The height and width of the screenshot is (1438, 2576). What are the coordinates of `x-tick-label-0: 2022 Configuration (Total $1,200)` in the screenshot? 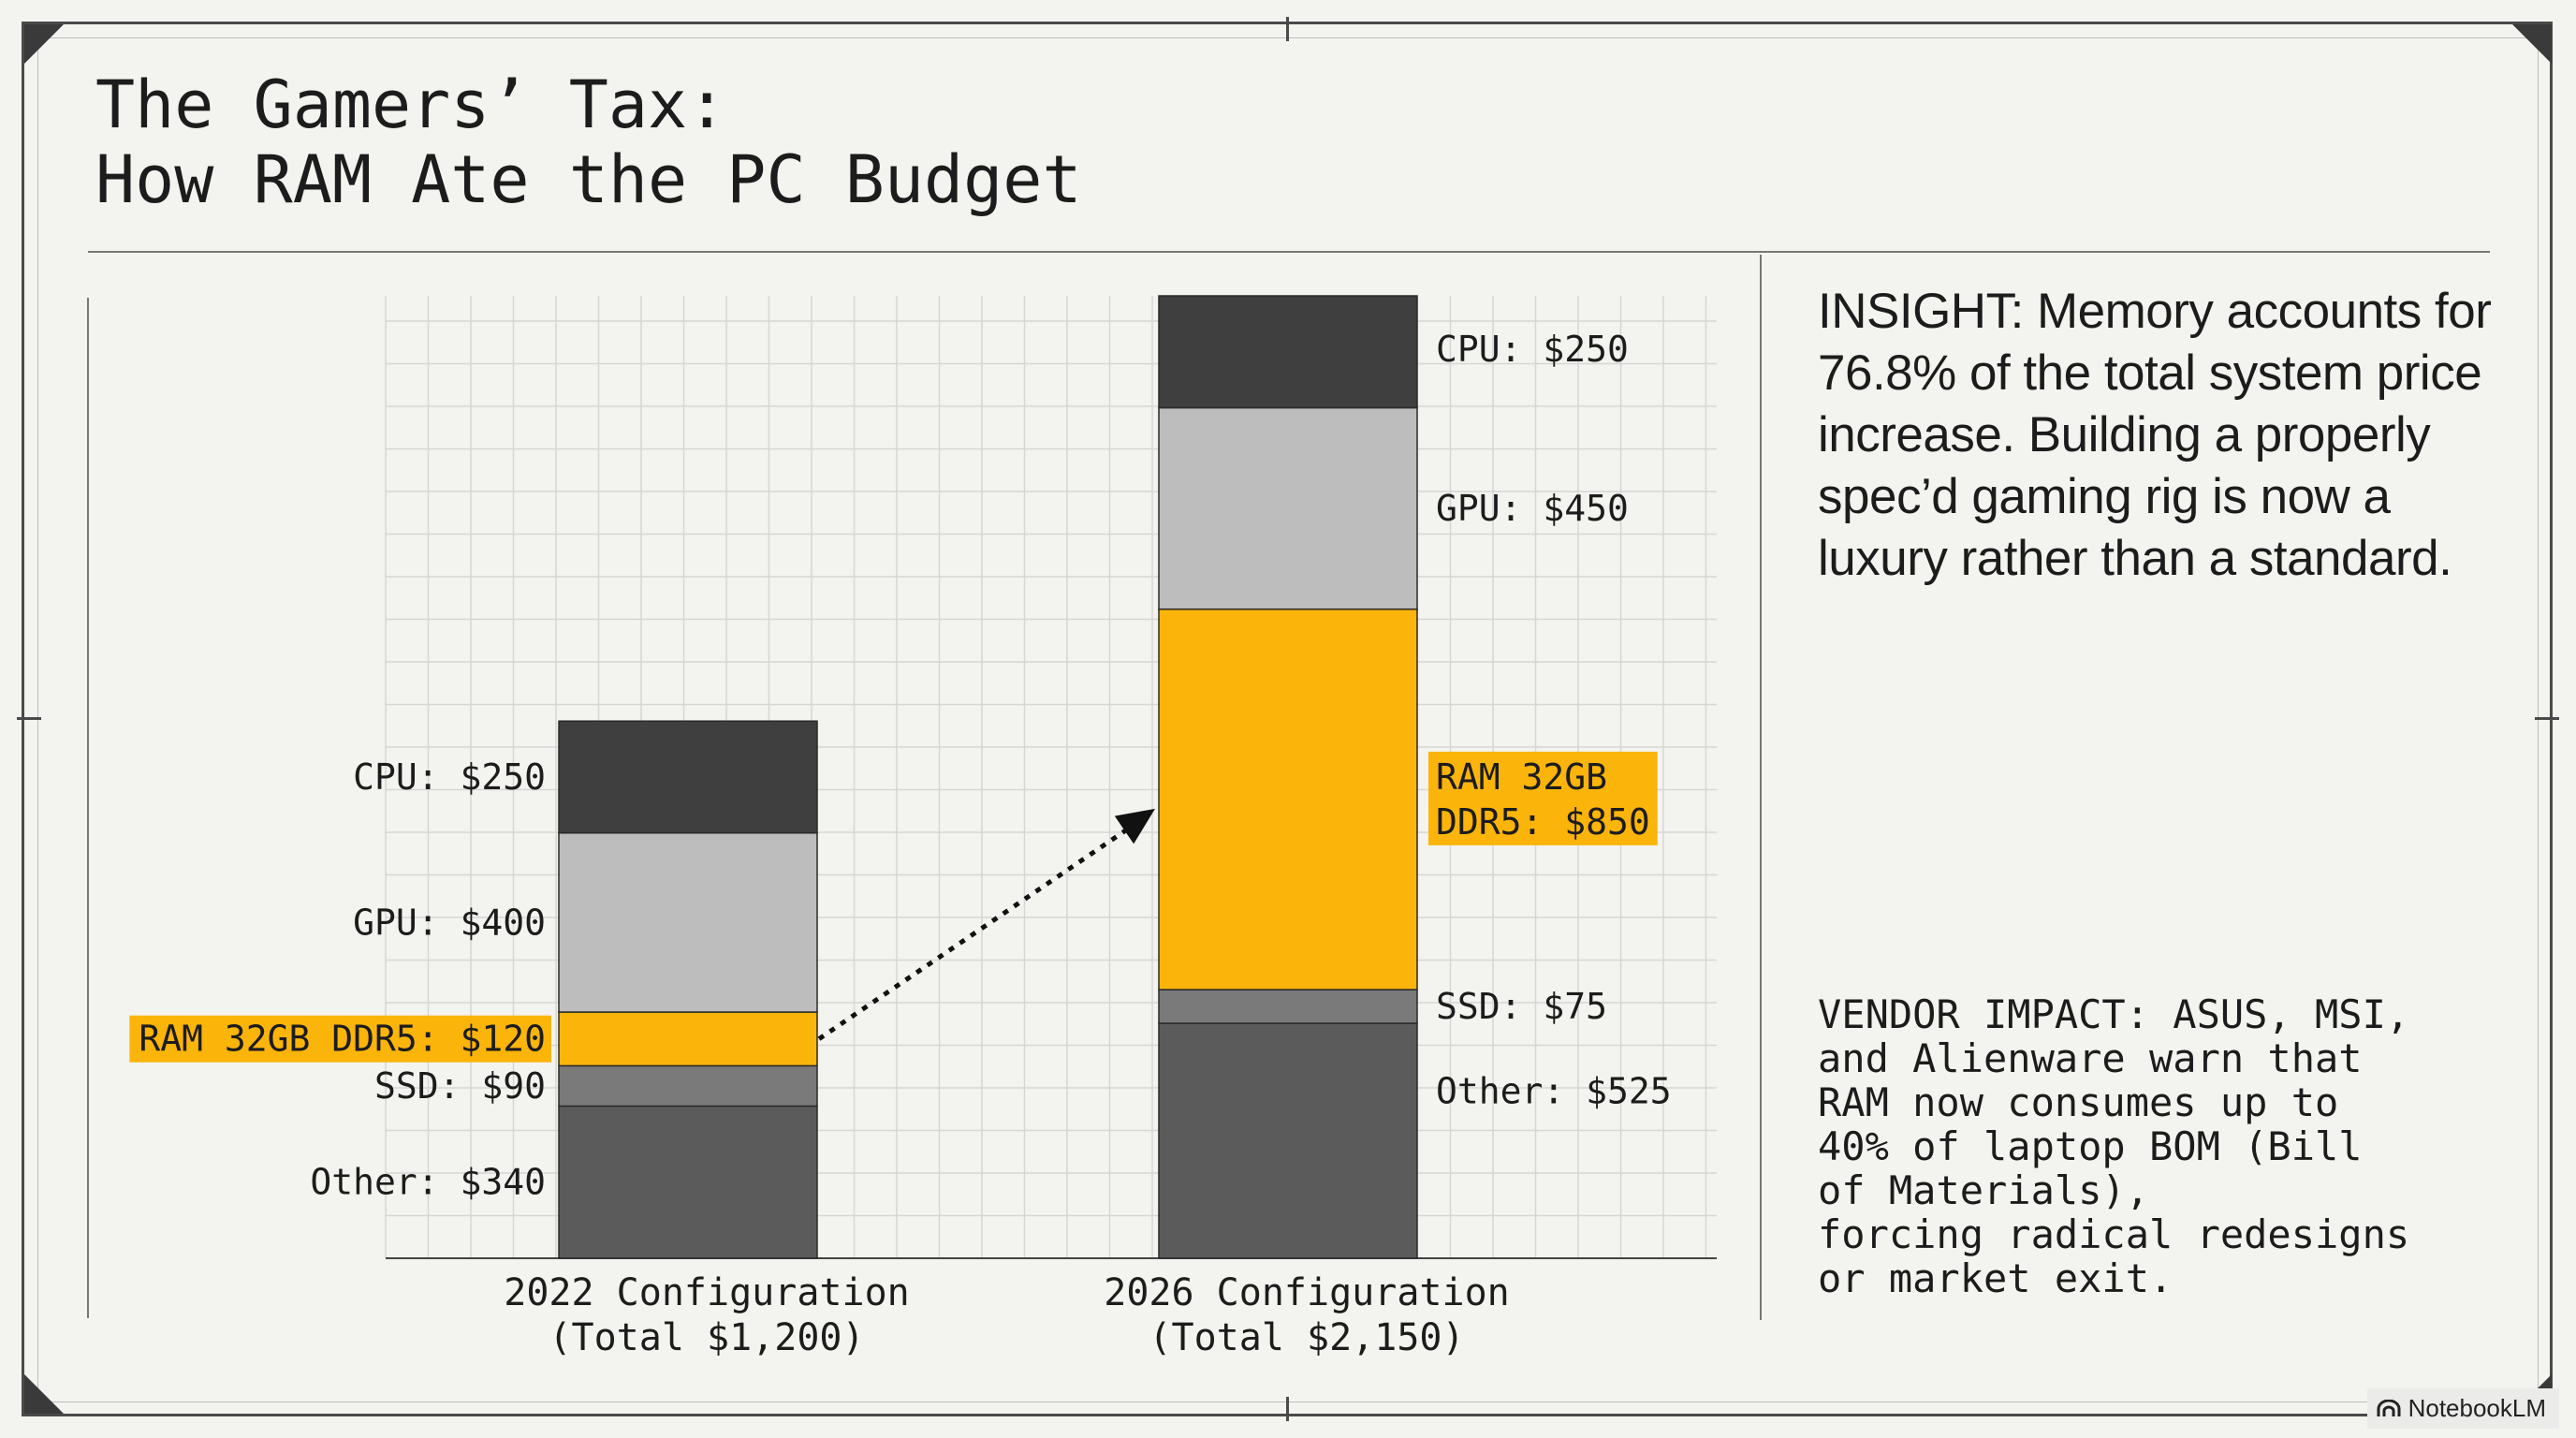 It's located at (706, 1315).